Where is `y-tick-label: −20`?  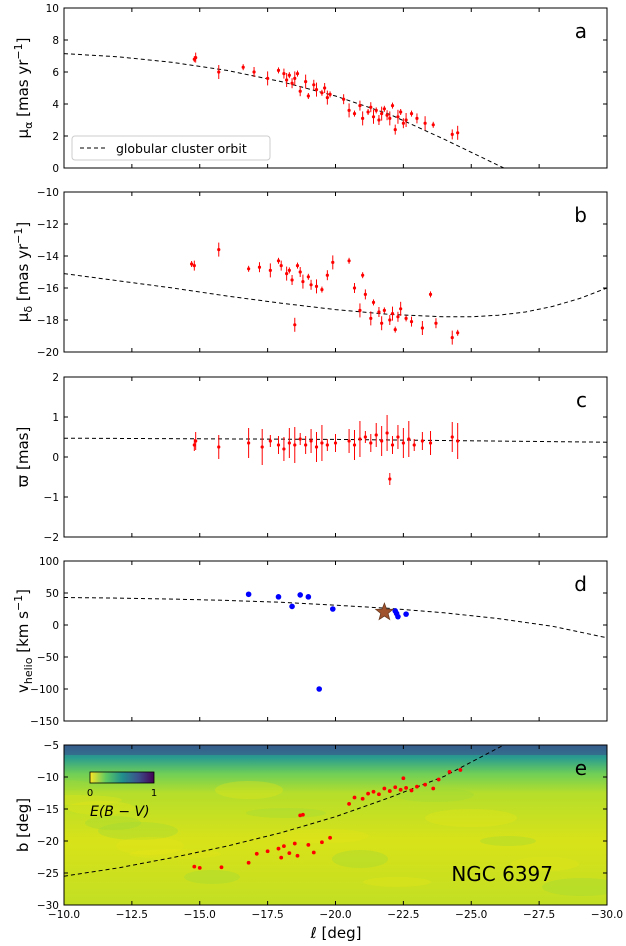 y-tick-label: −20 is located at coordinates (48, 353).